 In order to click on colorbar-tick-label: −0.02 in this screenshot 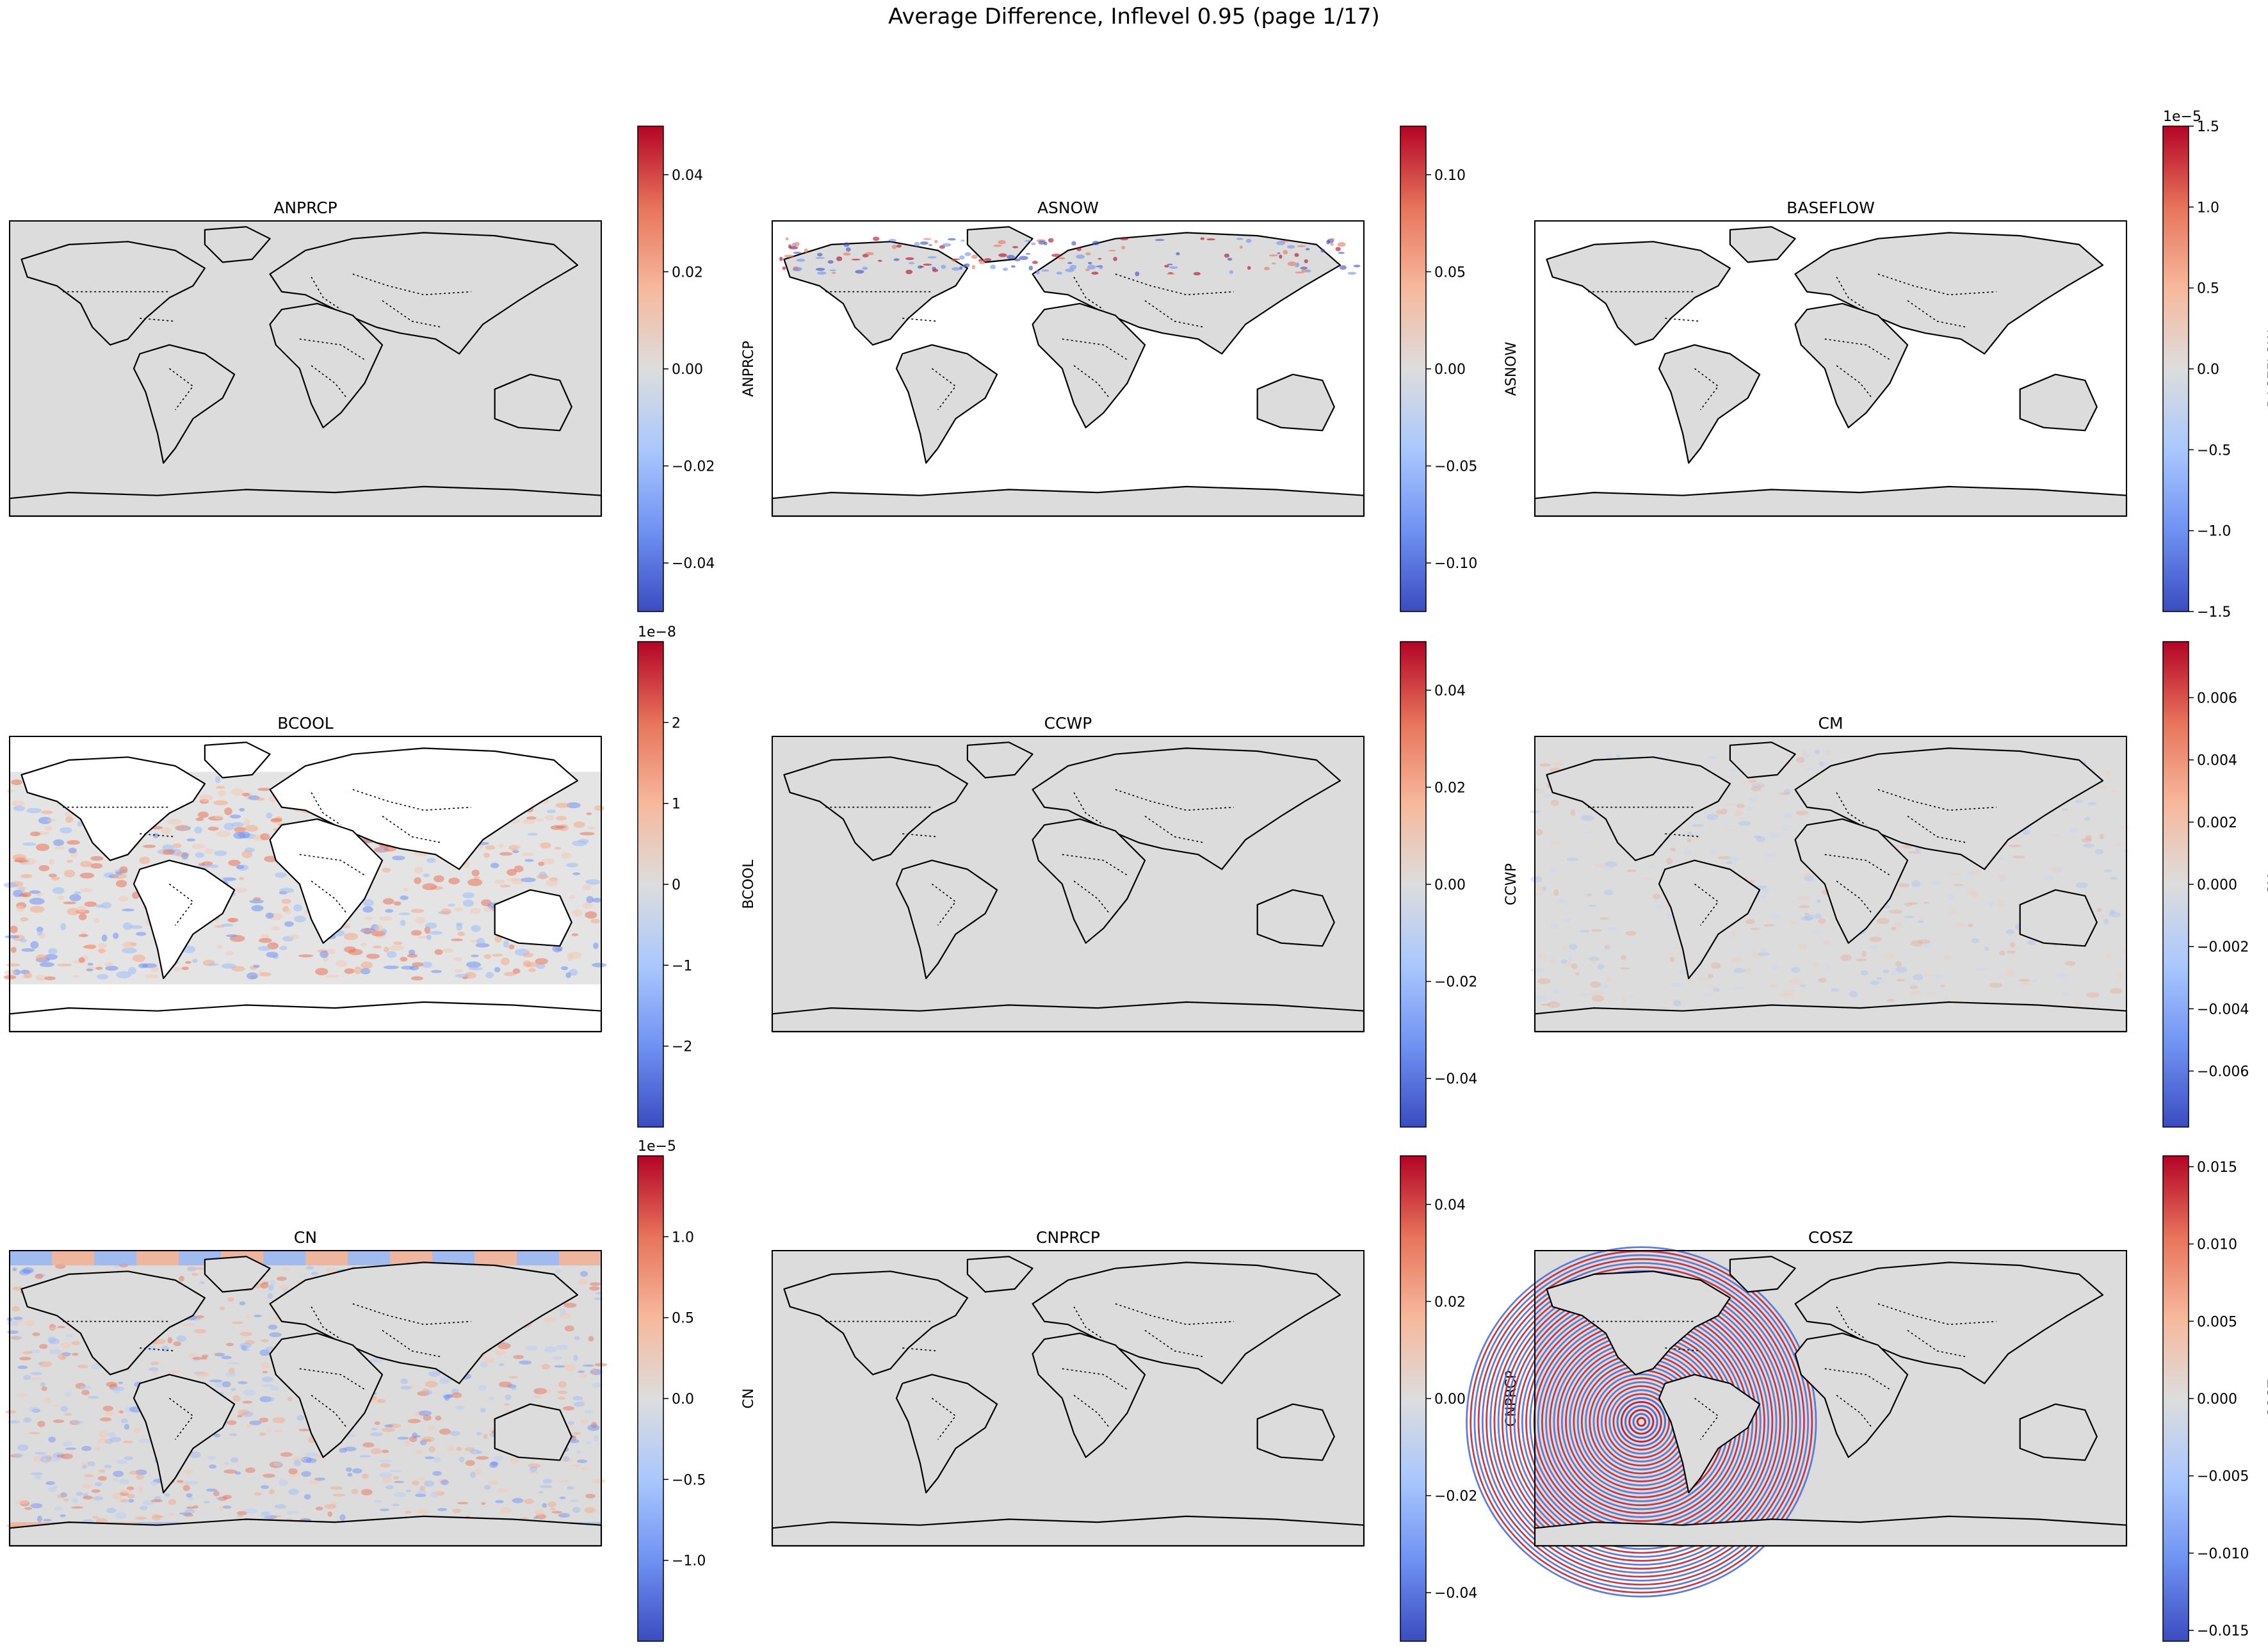, I will do `click(1455, 1497)`.